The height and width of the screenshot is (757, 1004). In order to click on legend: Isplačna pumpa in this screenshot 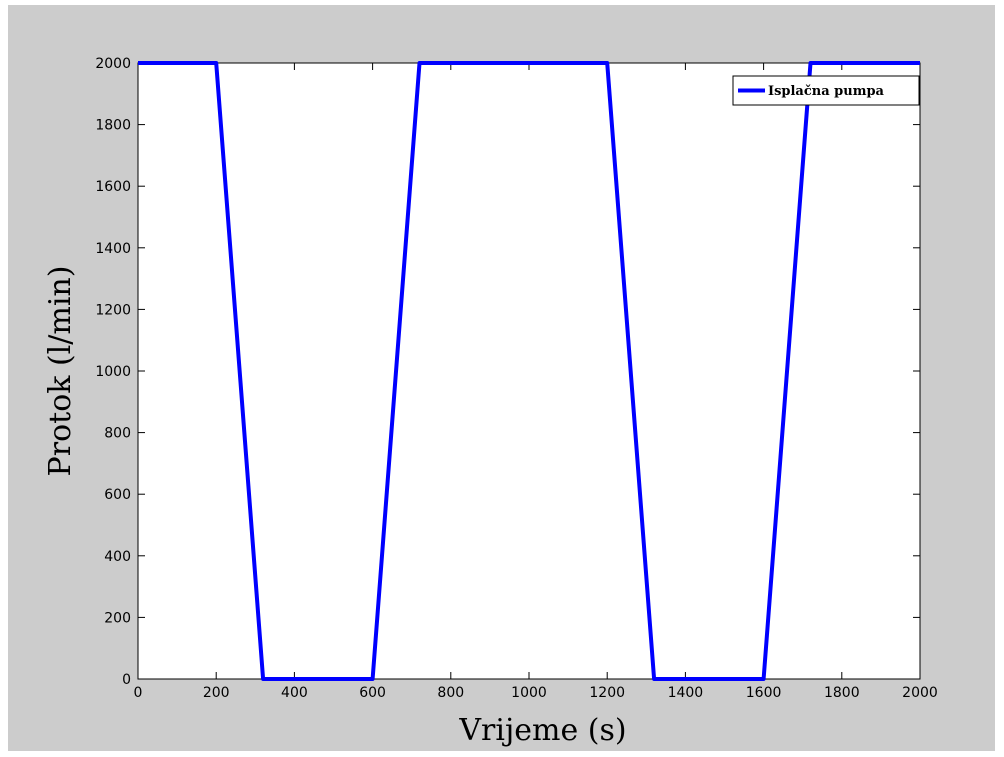, I will do `click(826, 90)`.